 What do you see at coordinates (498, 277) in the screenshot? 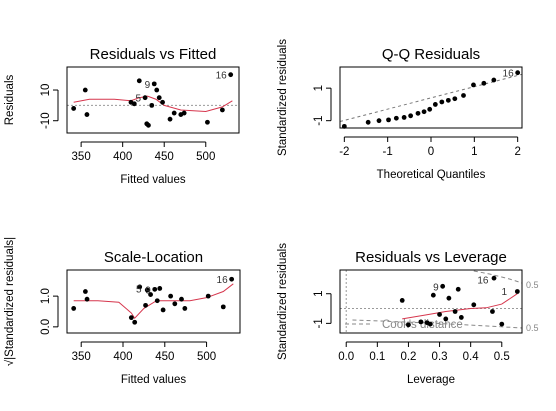
I see `cooks-distance-curve-upper` at bounding box center [498, 277].